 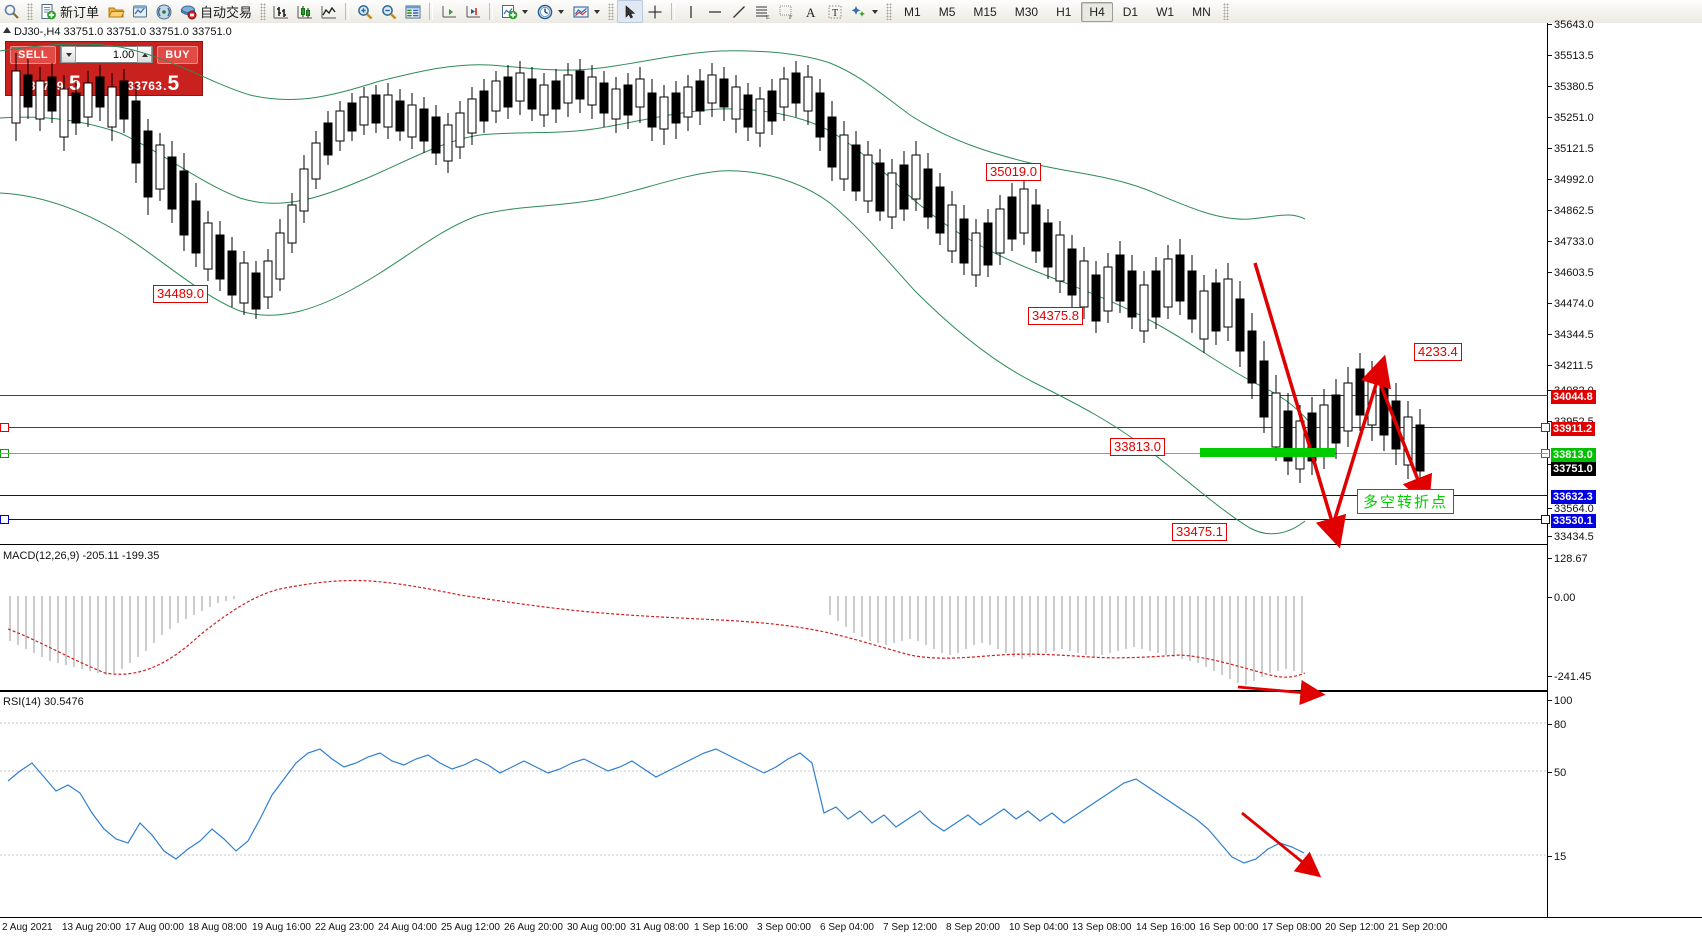 What do you see at coordinates (515, 11) in the screenshot?
I see `add-indicator-button` at bounding box center [515, 11].